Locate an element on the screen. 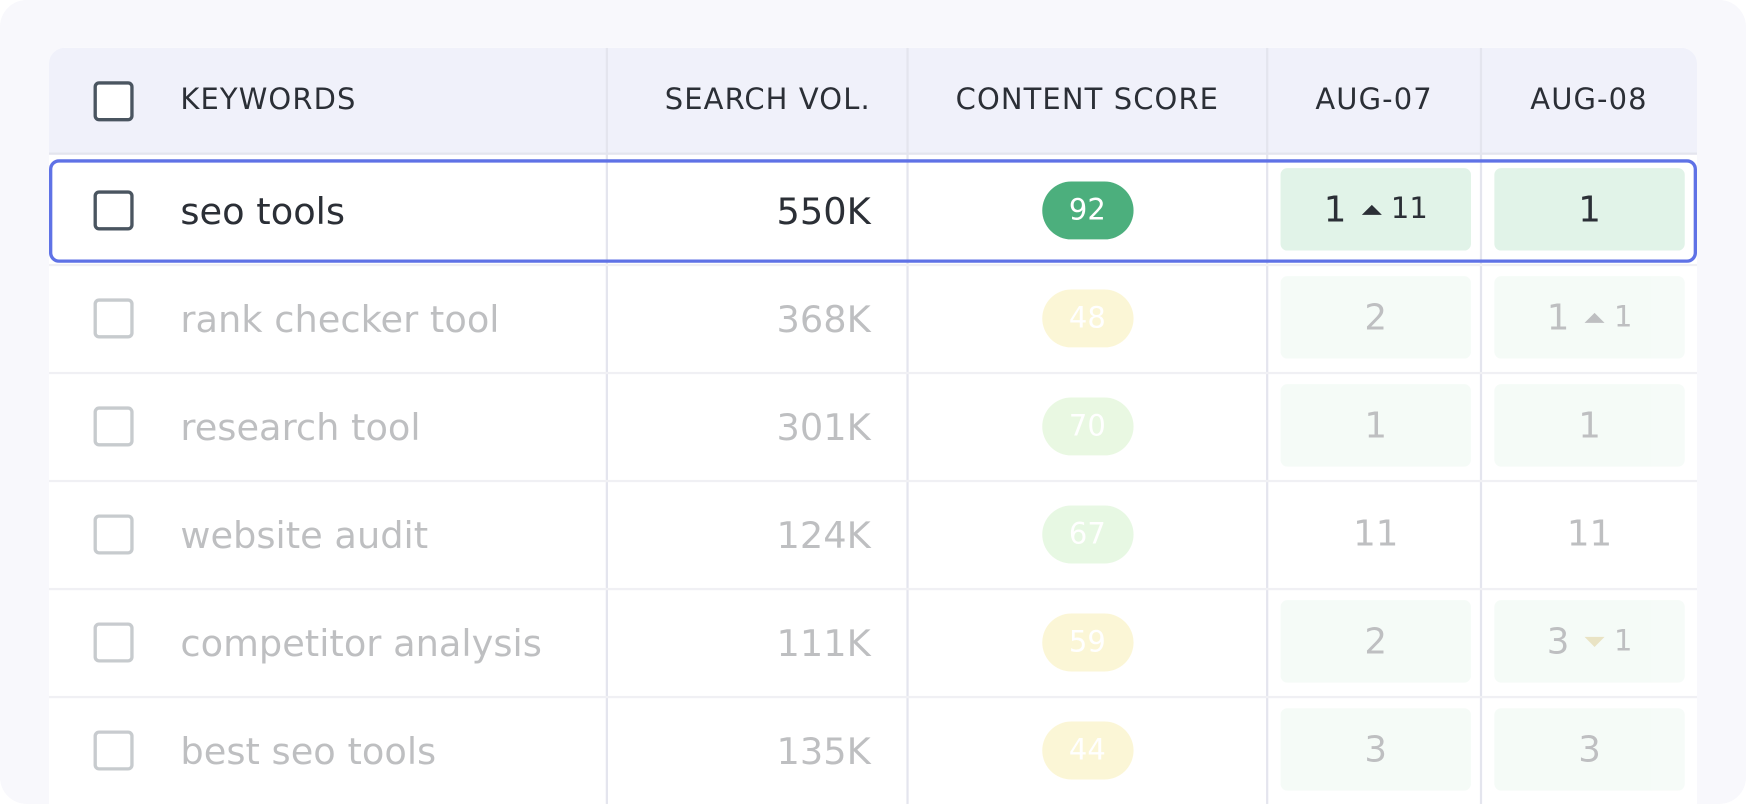 The width and height of the screenshot is (1746, 804). column-header: AUG-08 is located at coordinates (1589, 100).